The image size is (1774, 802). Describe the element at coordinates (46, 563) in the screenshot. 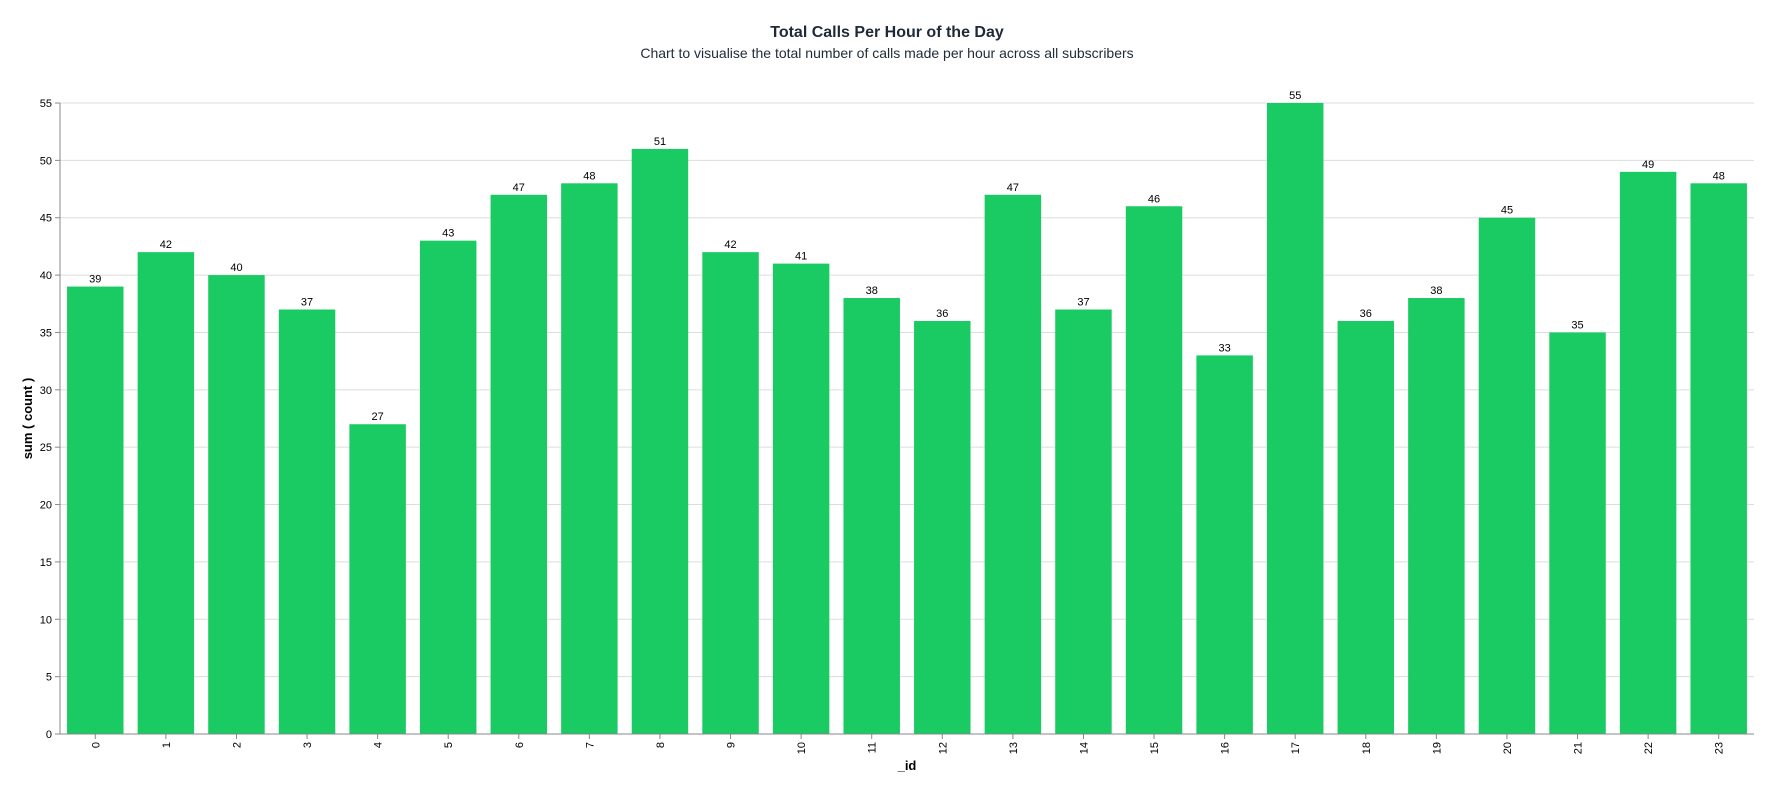

I see `y-tick-label: 15` at that location.